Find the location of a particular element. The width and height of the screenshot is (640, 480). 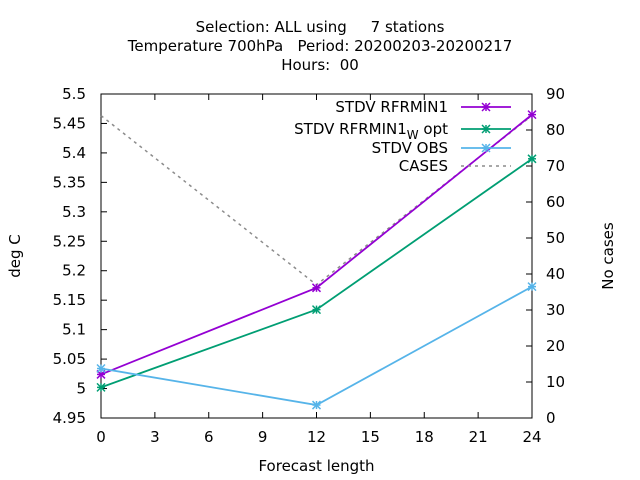

y2-tick-label: 70 is located at coordinates (555, 166).